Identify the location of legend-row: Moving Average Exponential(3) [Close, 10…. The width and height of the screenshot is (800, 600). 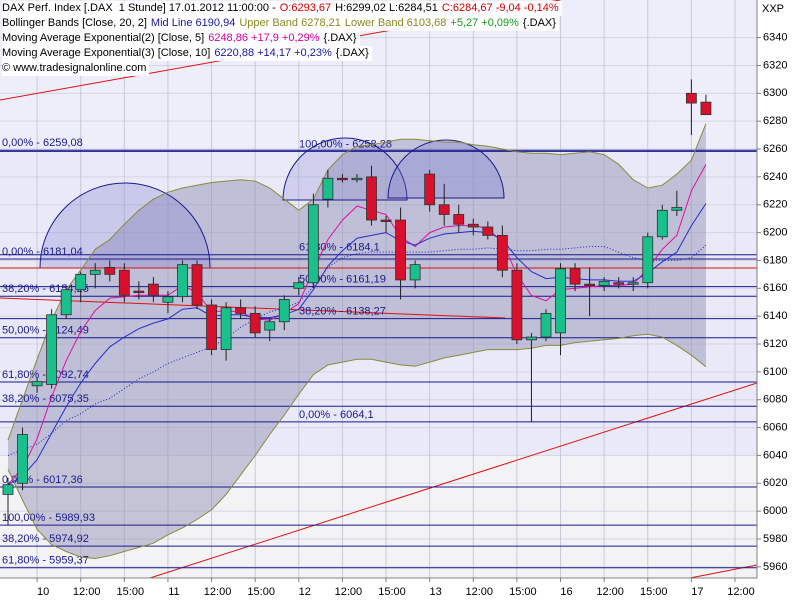
(187, 53).